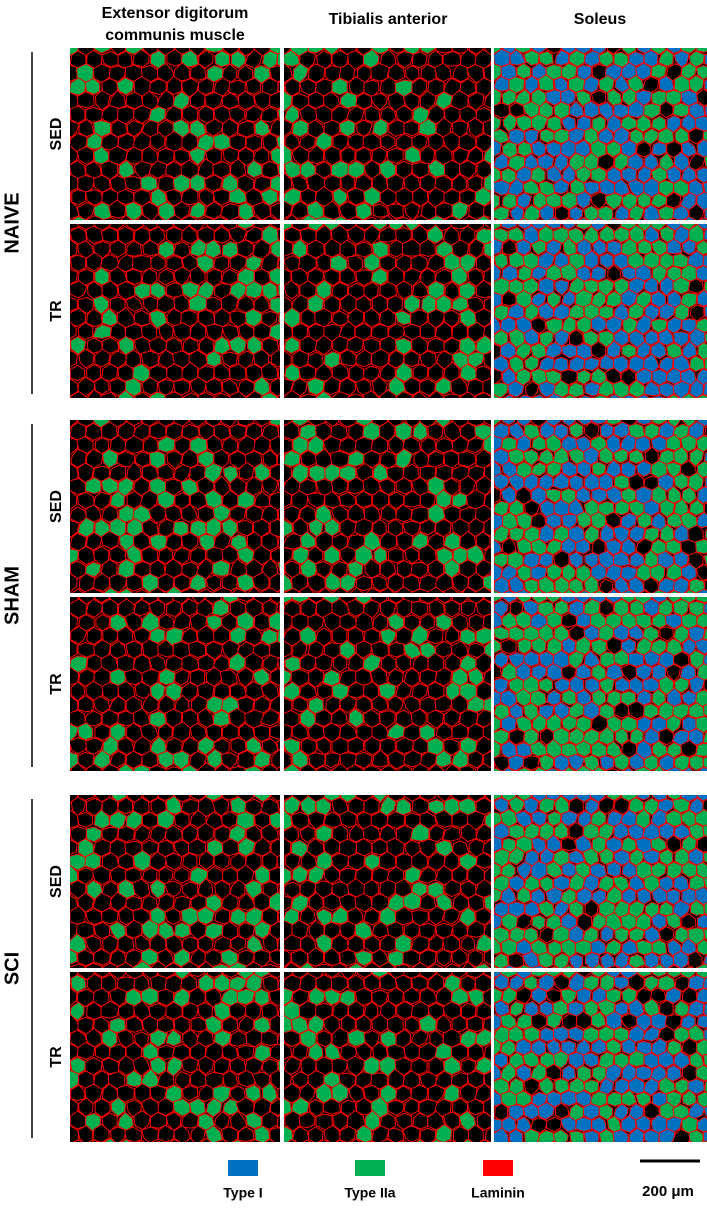  Describe the element at coordinates (370, 1168) in the screenshot. I see `legend-swatch` at that location.